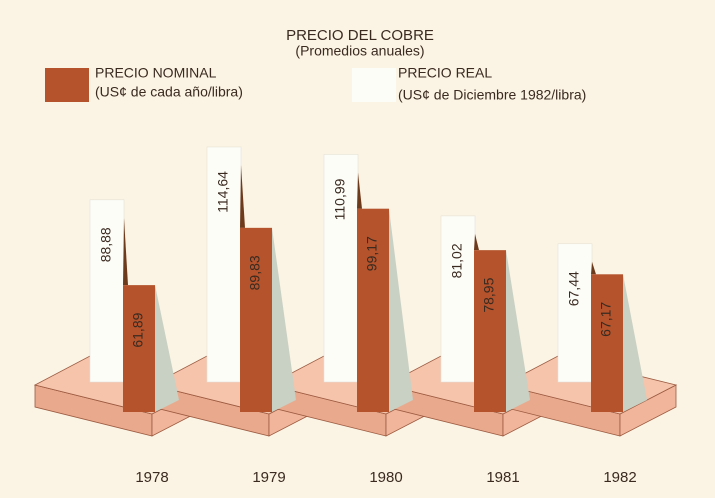 This screenshot has height=498, width=715. What do you see at coordinates (619, 477) in the screenshot?
I see `x-tick-label: 1982` at bounding box center [619, 477].